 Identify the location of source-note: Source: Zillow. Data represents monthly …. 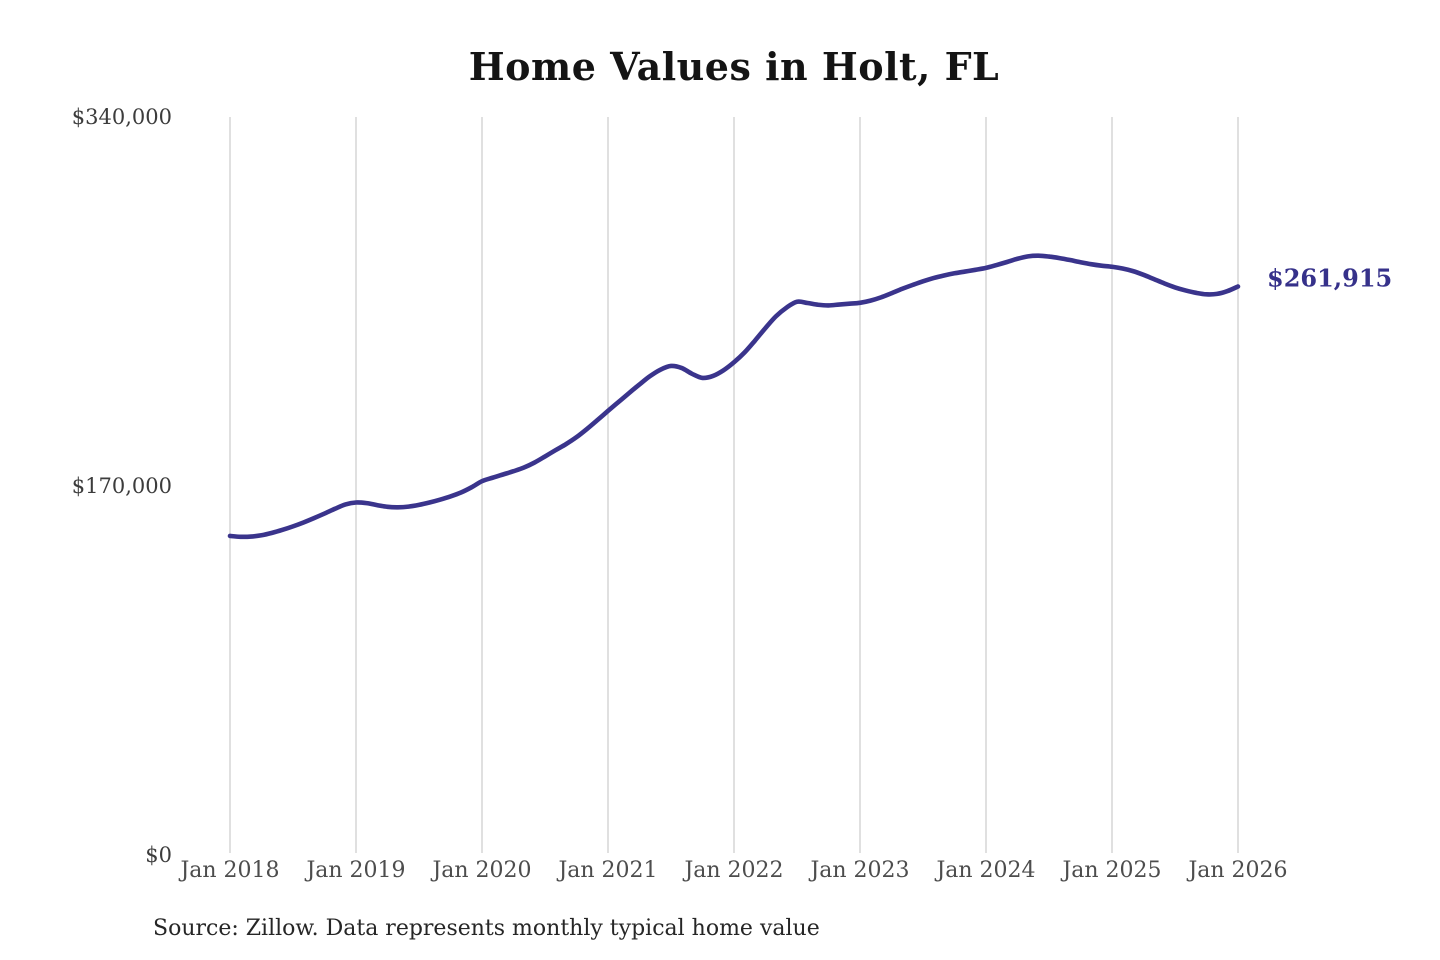
(486, 928).